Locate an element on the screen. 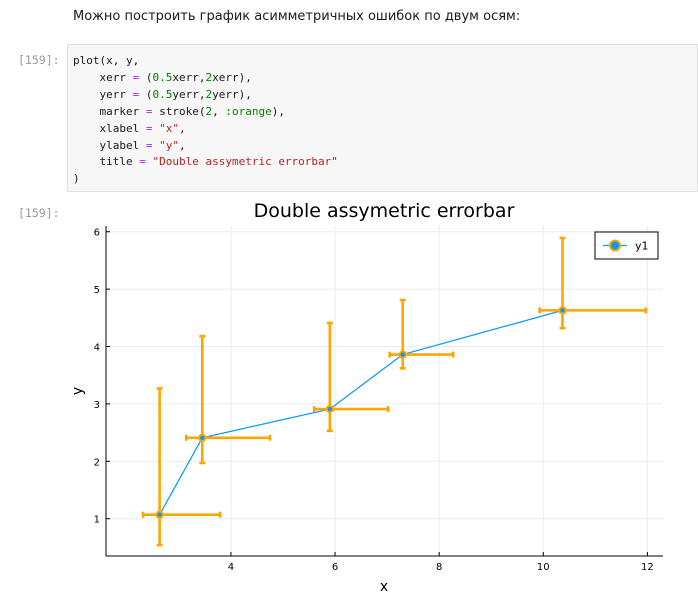 The image size is (698, 608). chart-title: Double assymetric errorbar is located at coordinates (384, 211).